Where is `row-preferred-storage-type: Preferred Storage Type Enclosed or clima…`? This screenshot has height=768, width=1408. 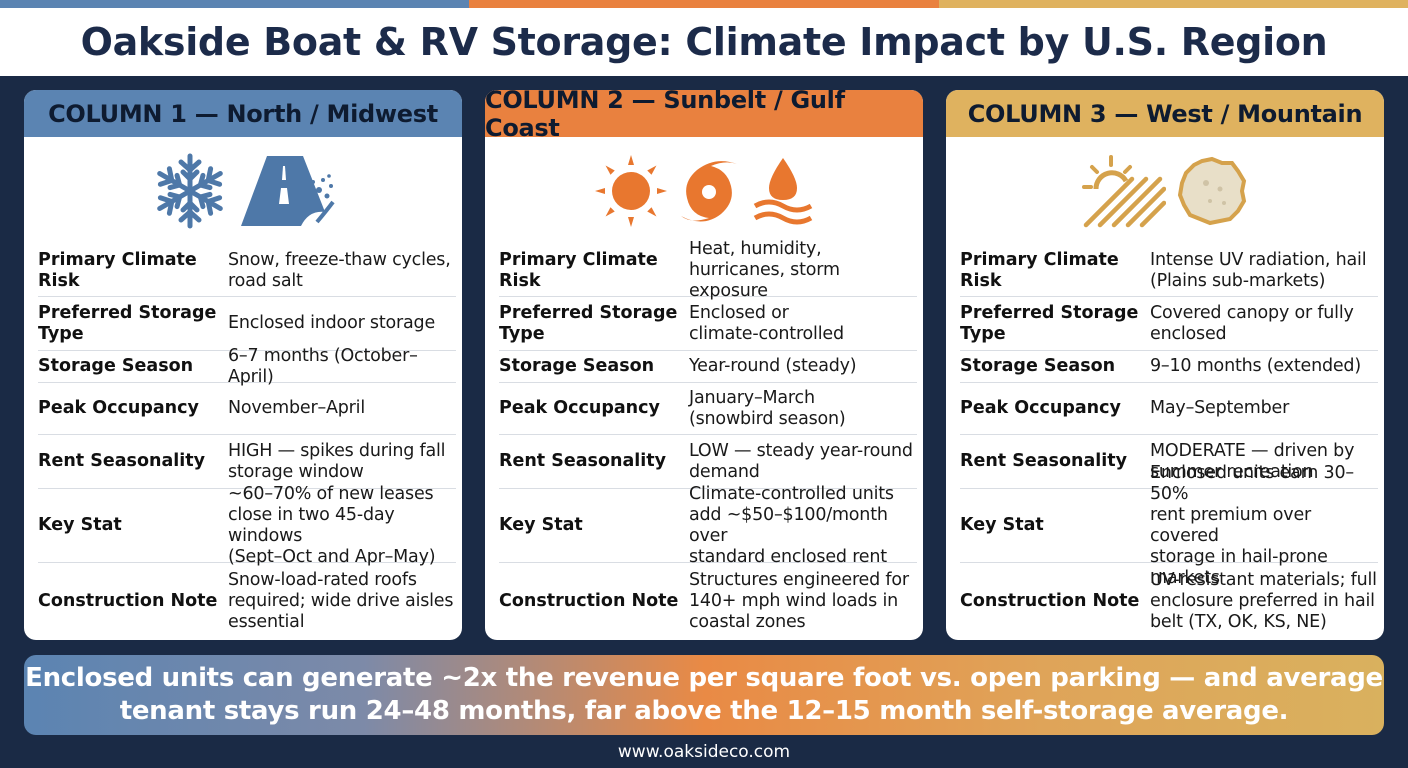
row-preferred-storage-type: Preferred Storage Type Enclosed or clima… is located at coordinates (708, 324).